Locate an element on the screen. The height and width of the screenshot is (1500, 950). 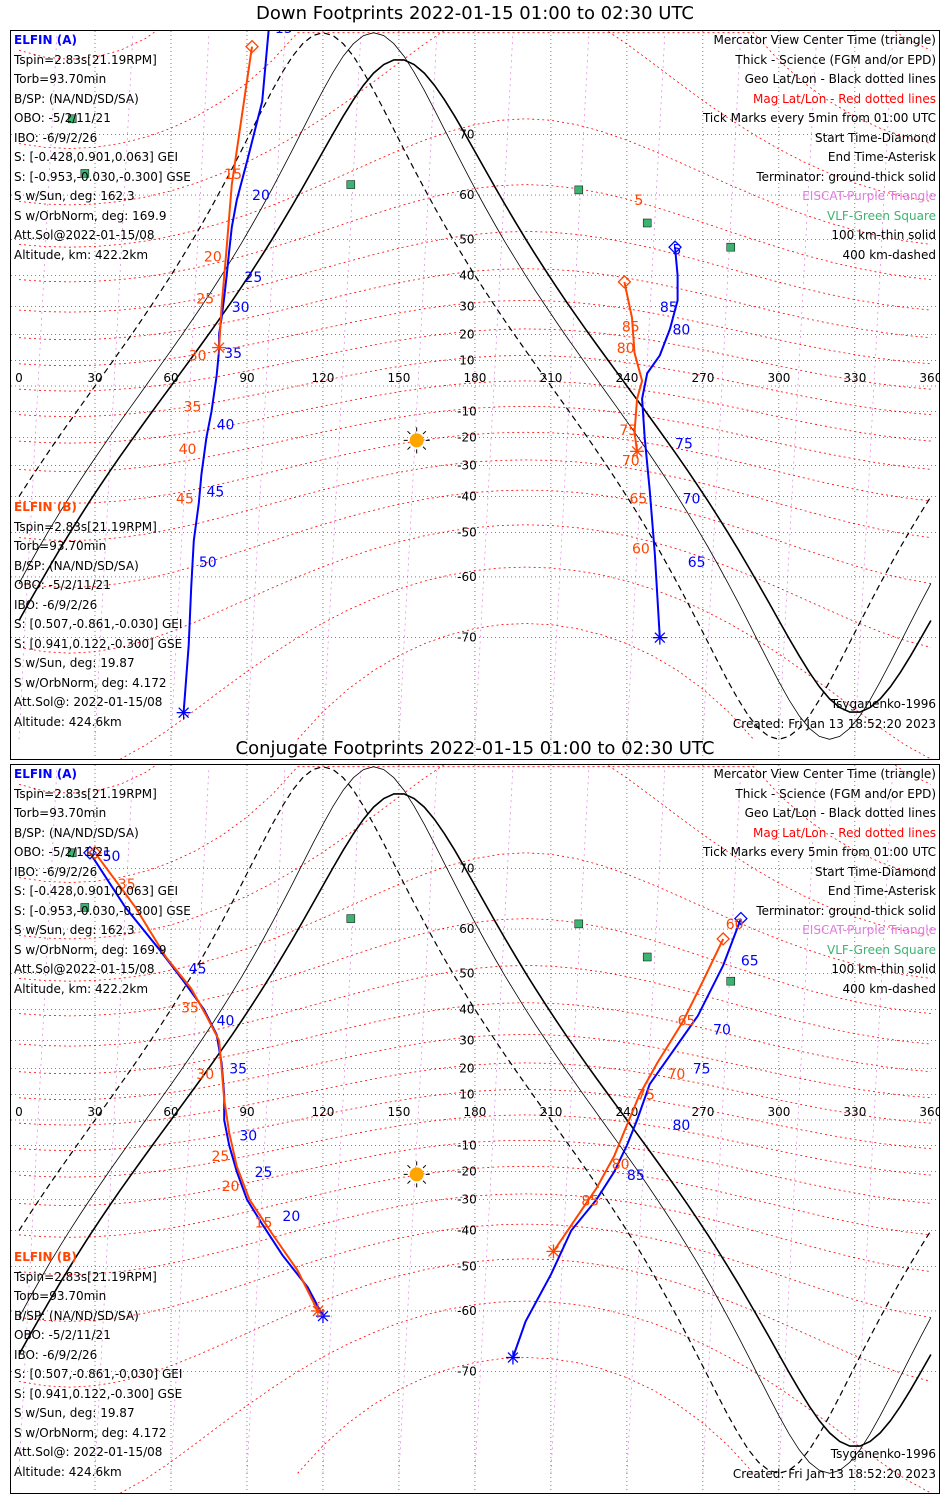
lon-tick-label: 300 is located at coordinates (778, 1112).